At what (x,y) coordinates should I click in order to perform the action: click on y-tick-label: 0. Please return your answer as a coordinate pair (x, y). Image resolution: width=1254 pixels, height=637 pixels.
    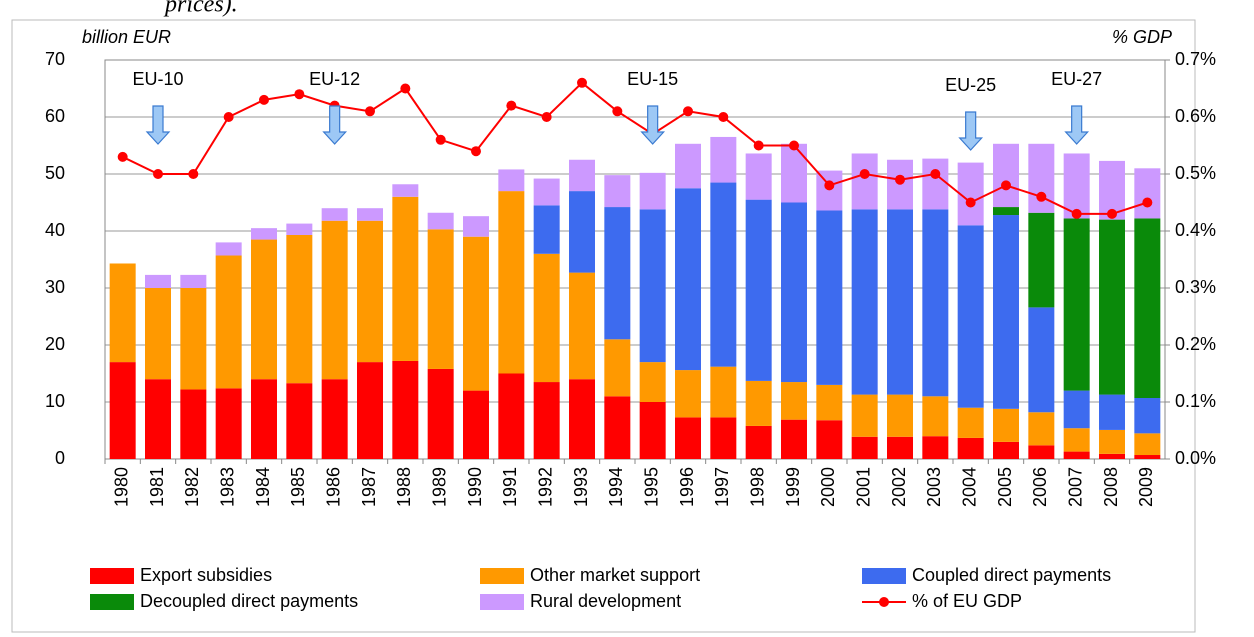
    Looking at the image, I should click on (60, 458).